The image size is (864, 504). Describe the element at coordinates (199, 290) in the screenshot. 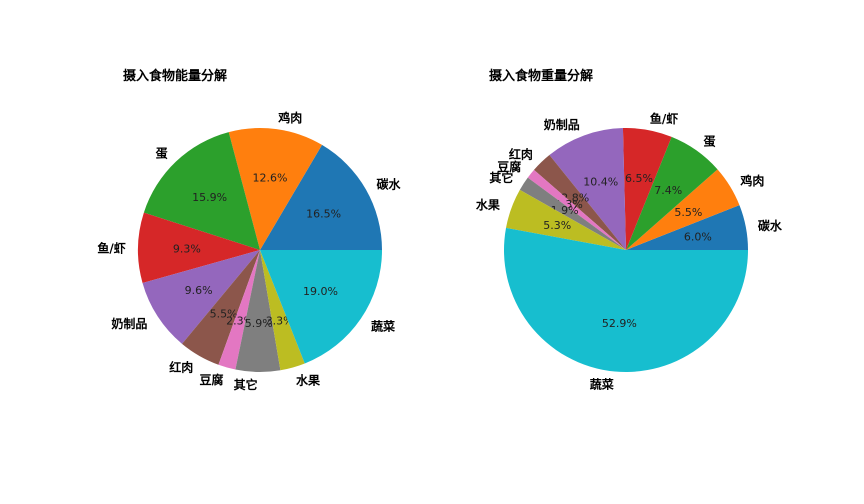

I see `slice-percent-label: 9.6%` at that location.